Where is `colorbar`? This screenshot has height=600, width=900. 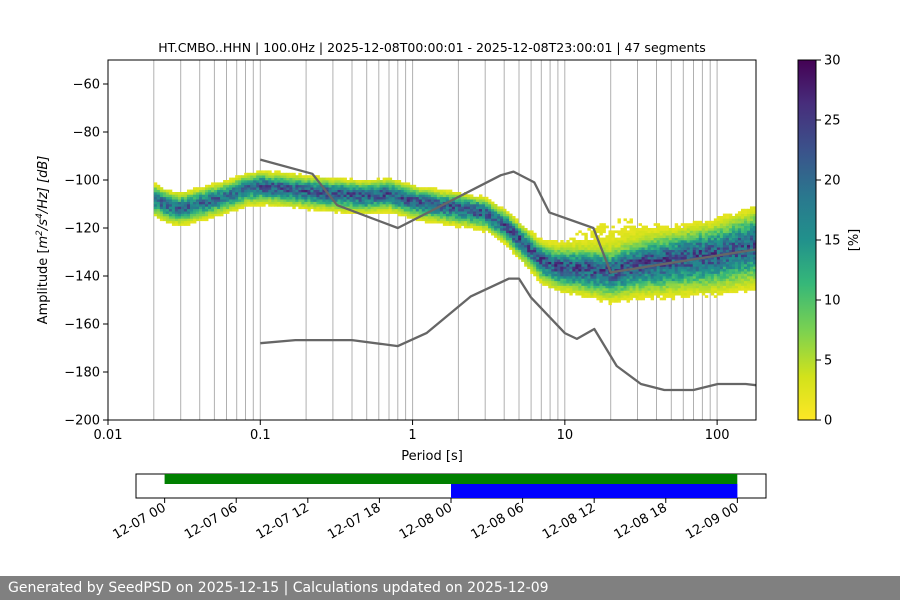
colorbar is located at coordinates (807, 240).